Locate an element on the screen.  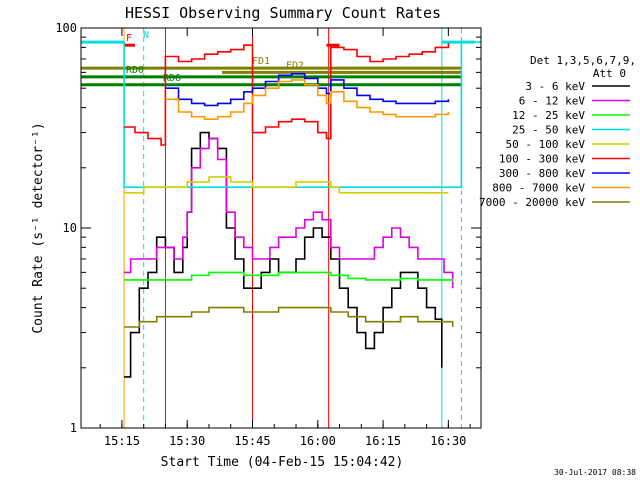
y-tick-label-1: 10 is located at coordinates (70, 228).